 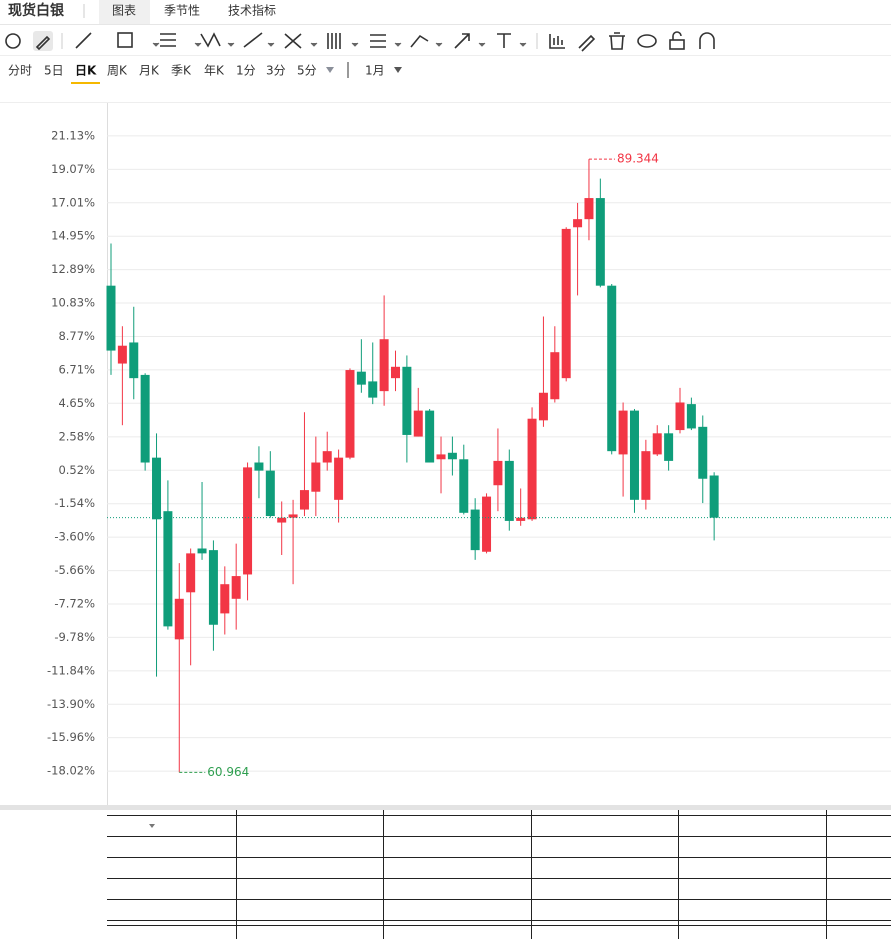 I want to click on timeframe: 1分, so click(x=246, y=71).